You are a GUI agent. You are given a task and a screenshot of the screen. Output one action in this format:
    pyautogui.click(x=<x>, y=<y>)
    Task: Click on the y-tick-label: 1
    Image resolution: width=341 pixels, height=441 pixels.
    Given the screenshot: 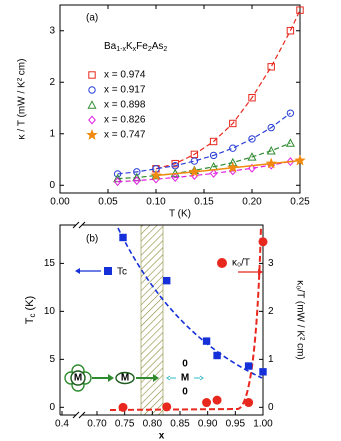 What is the action you would take?
    pyautogui.click(x=52, y=133)
    